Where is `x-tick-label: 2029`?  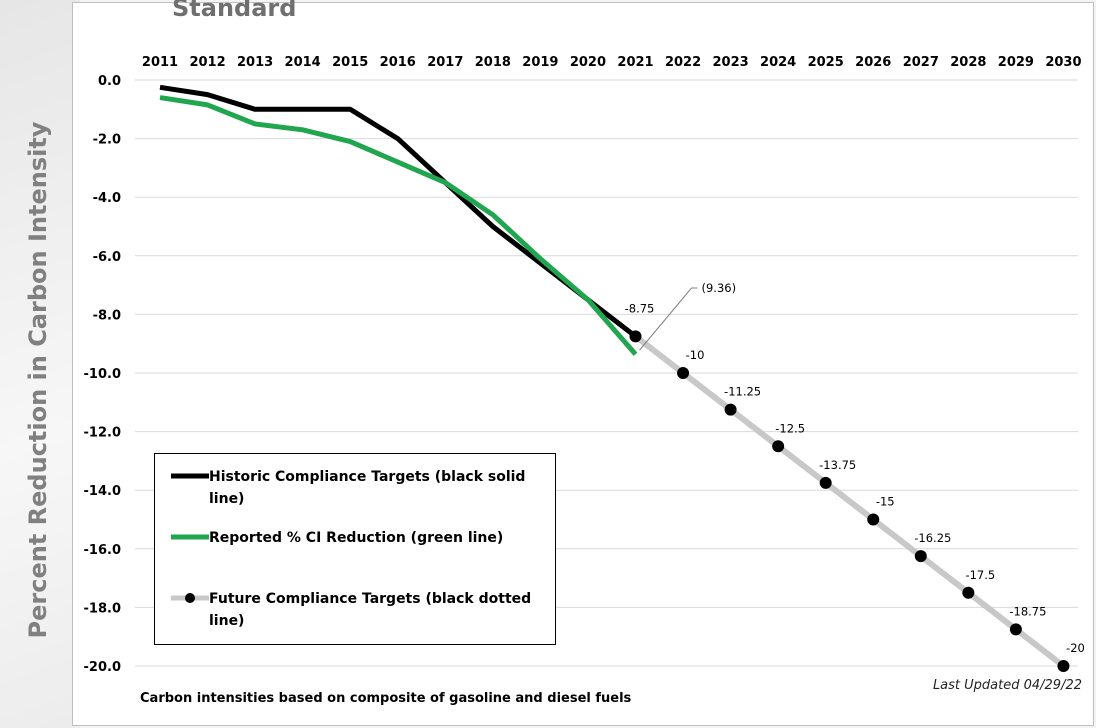
x-tick-label: 2029 is located at coordinates (1016, 62).